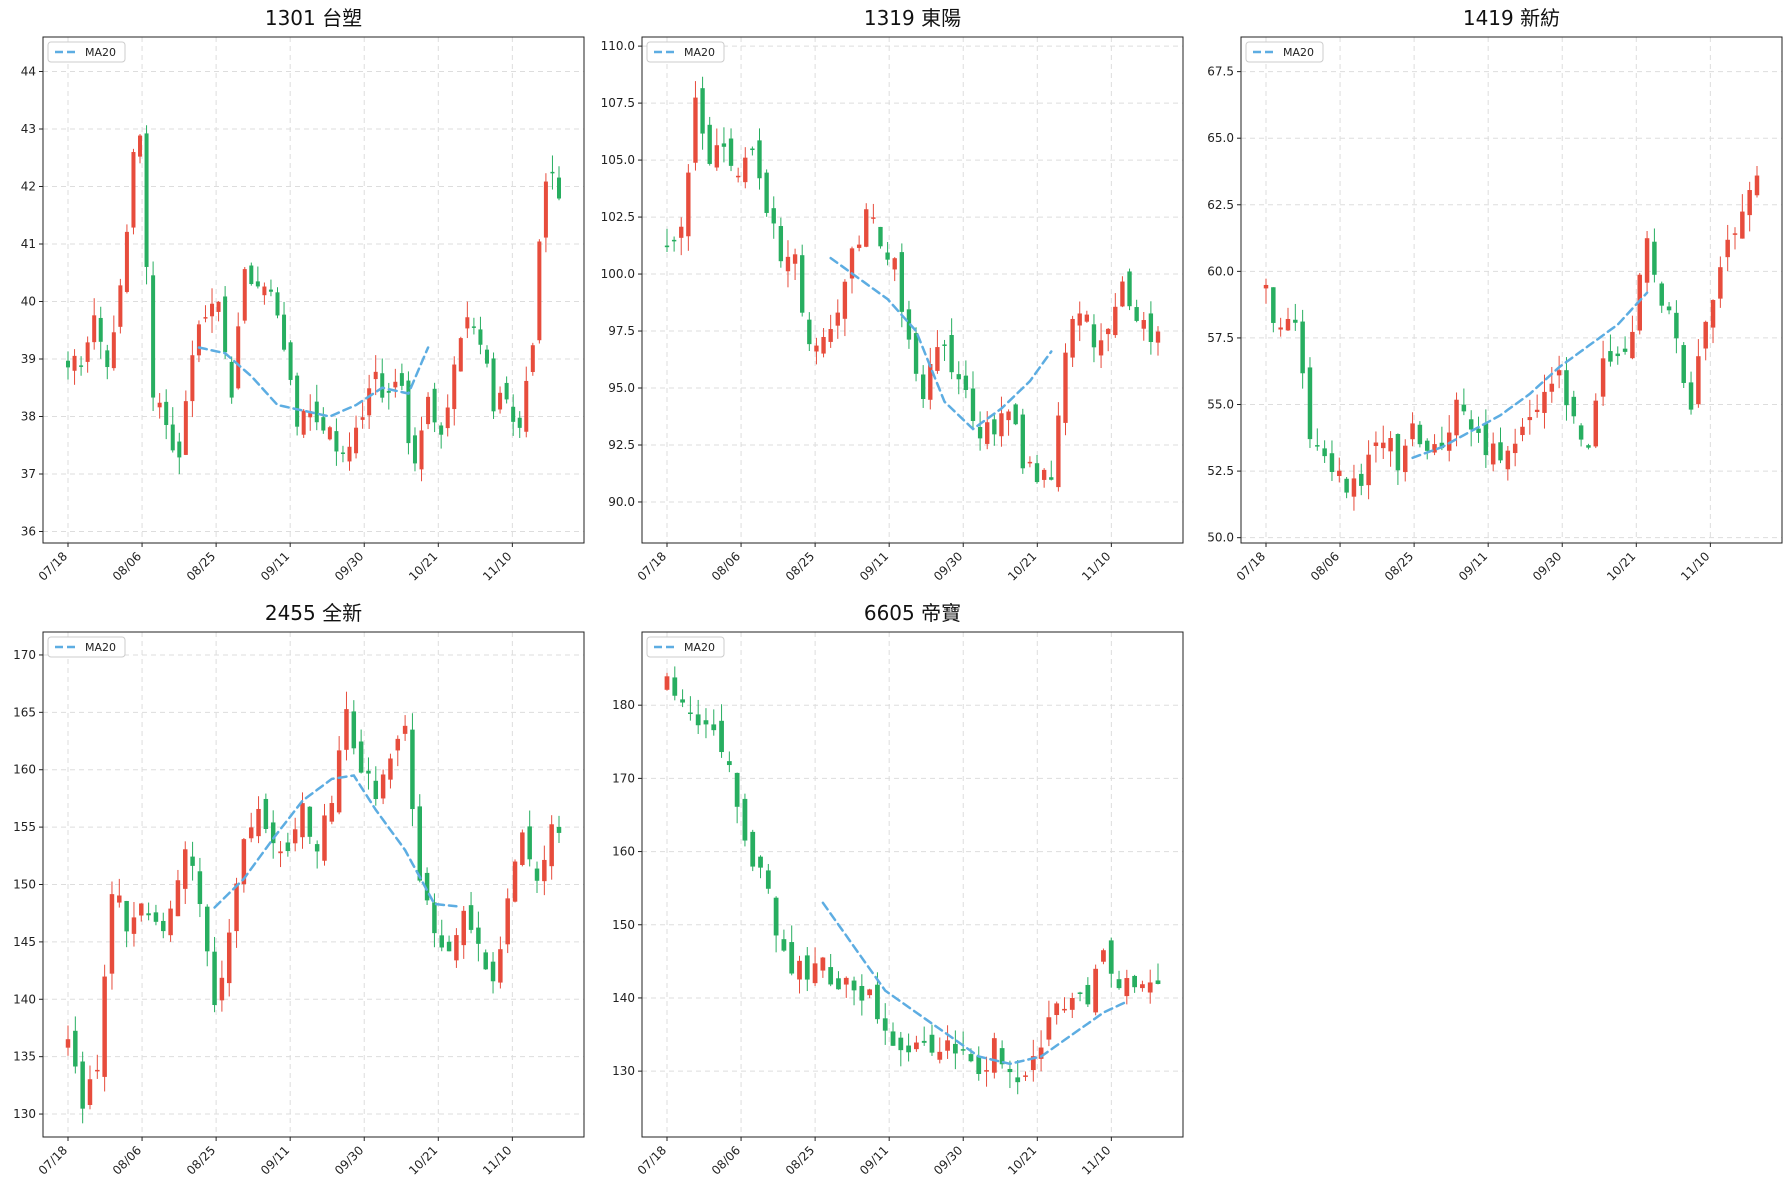  What do you see at coordinates (1220, 338) in the screenshot?
I see `y-tick-label: 57.5` at bounding box center [1220, 338].